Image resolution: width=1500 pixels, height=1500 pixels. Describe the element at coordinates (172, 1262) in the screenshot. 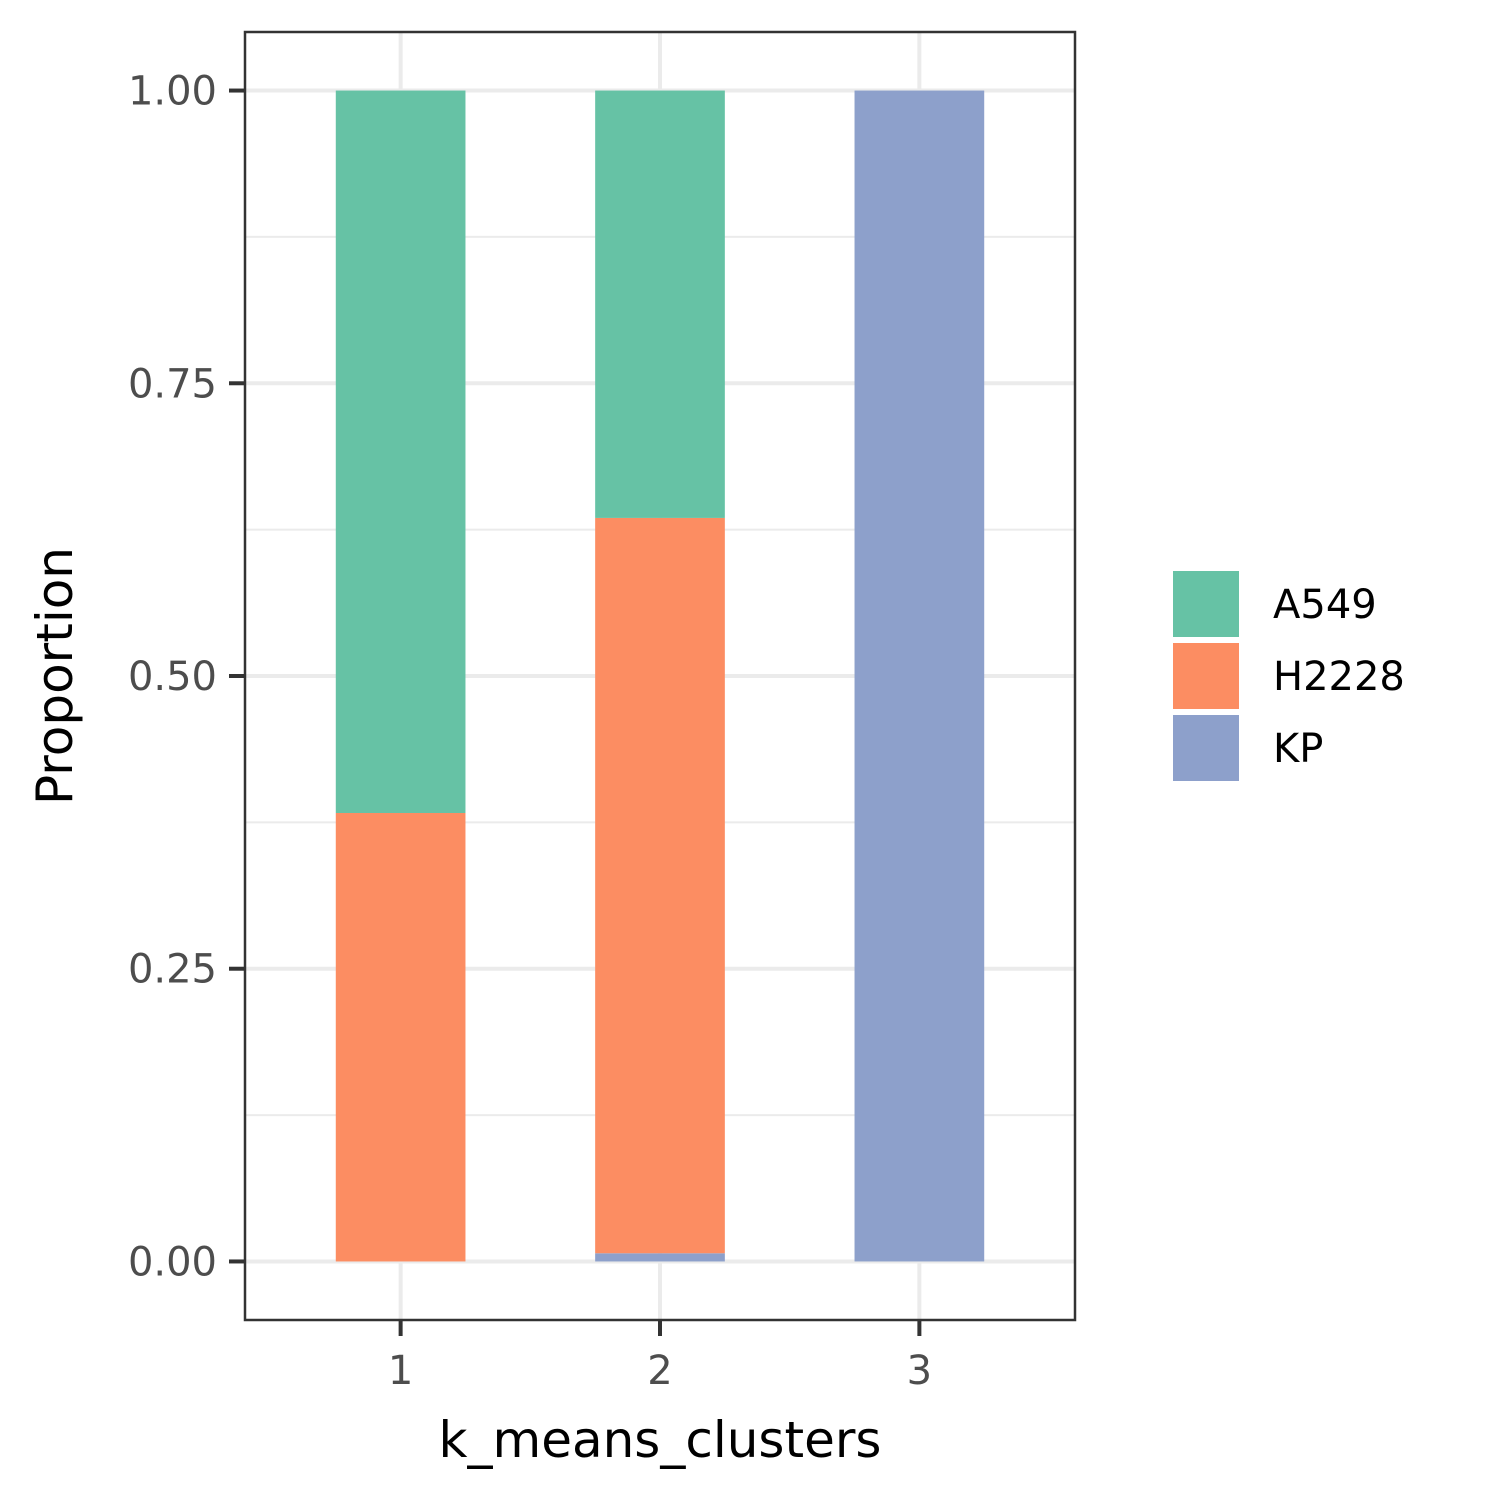

I see `y-tick-label: 0.00` at that location.